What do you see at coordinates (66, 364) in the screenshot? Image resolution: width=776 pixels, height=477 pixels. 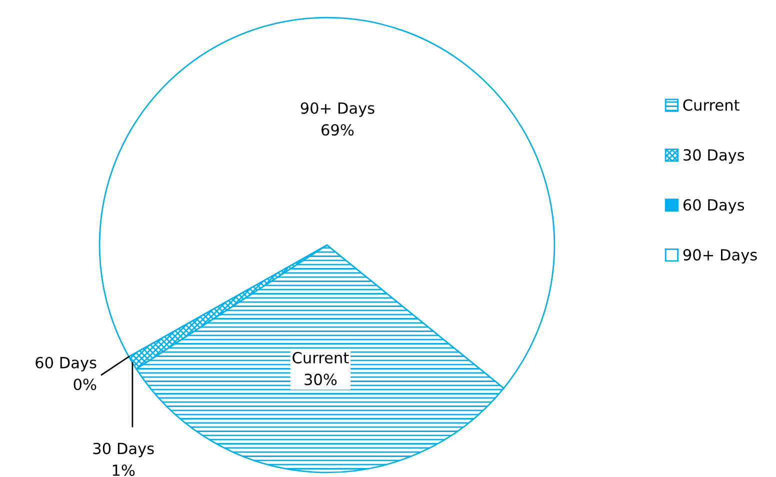 I see `category-label: 60 Days` at bounding box center [66, 364].